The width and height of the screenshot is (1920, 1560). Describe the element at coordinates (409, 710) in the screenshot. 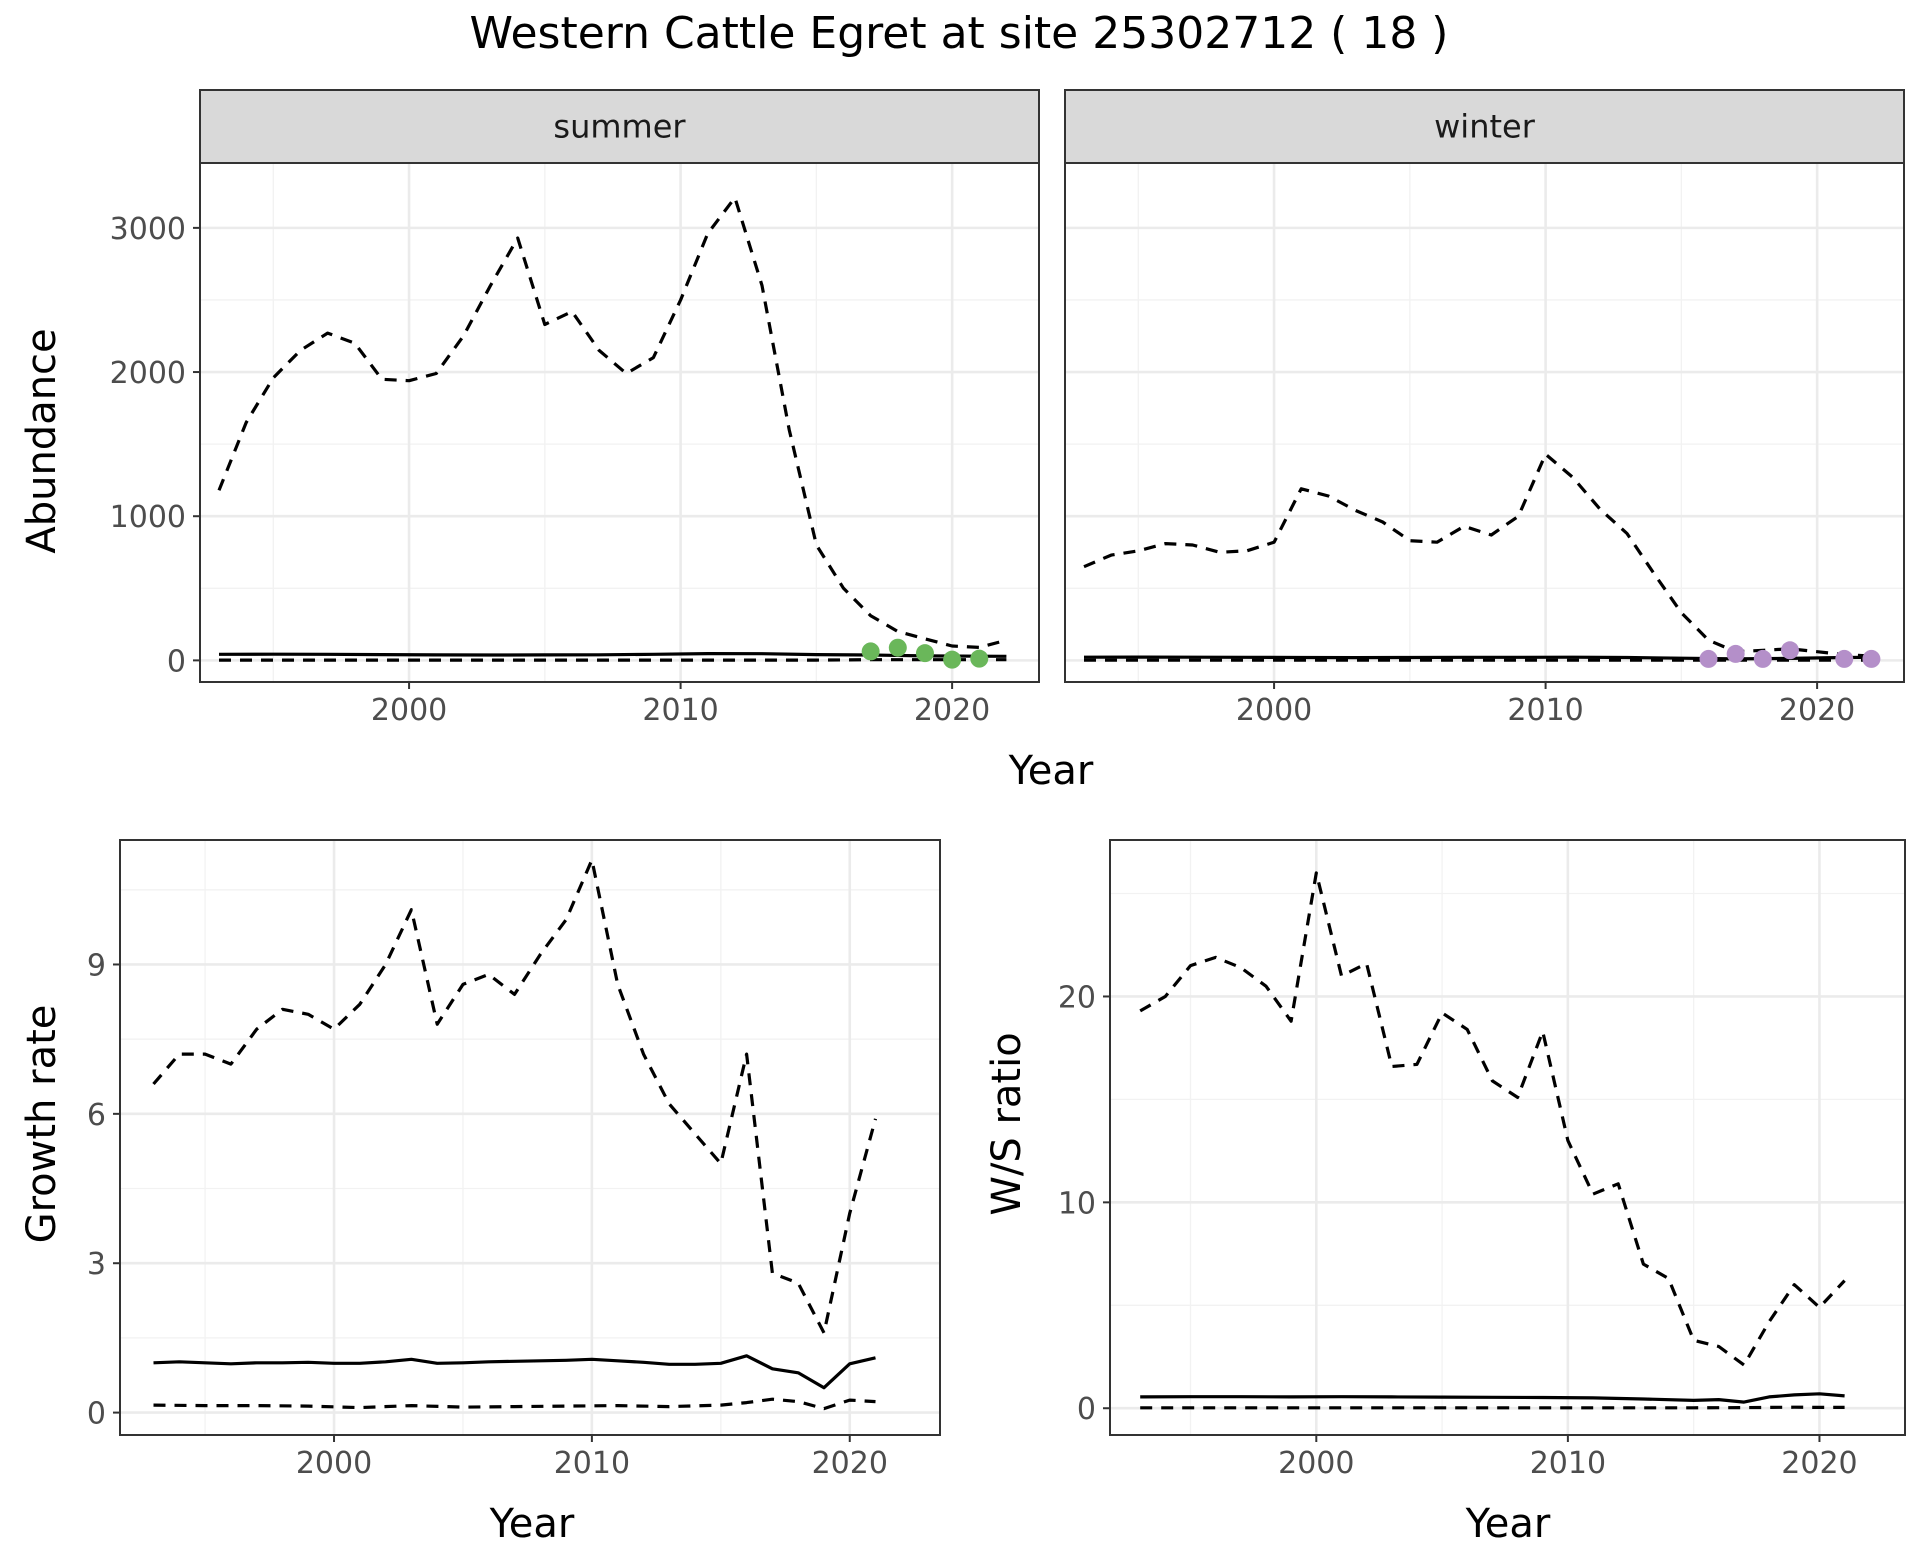

I see `summer-x-tick-label: 2000` at that location.